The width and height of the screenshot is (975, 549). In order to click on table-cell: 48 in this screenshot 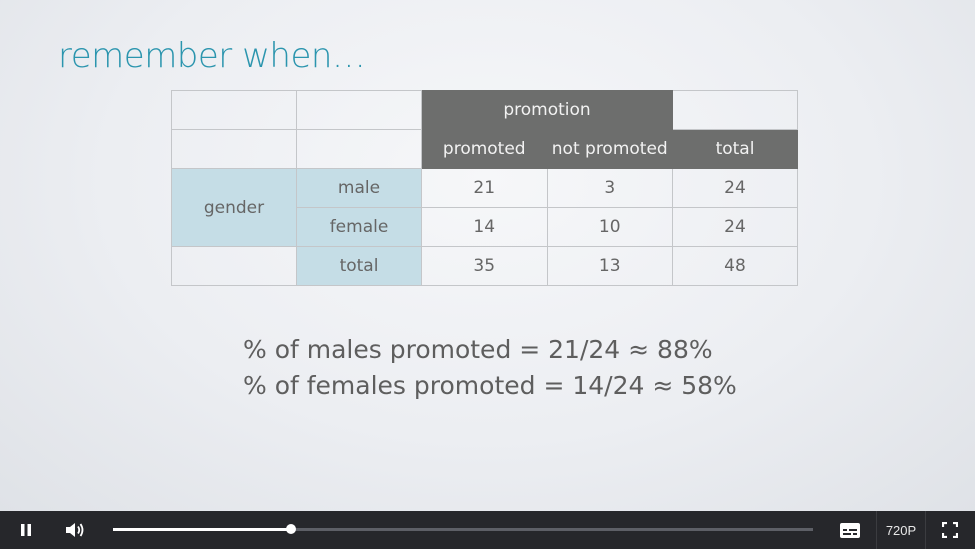, I will do `click(735, 266)`.